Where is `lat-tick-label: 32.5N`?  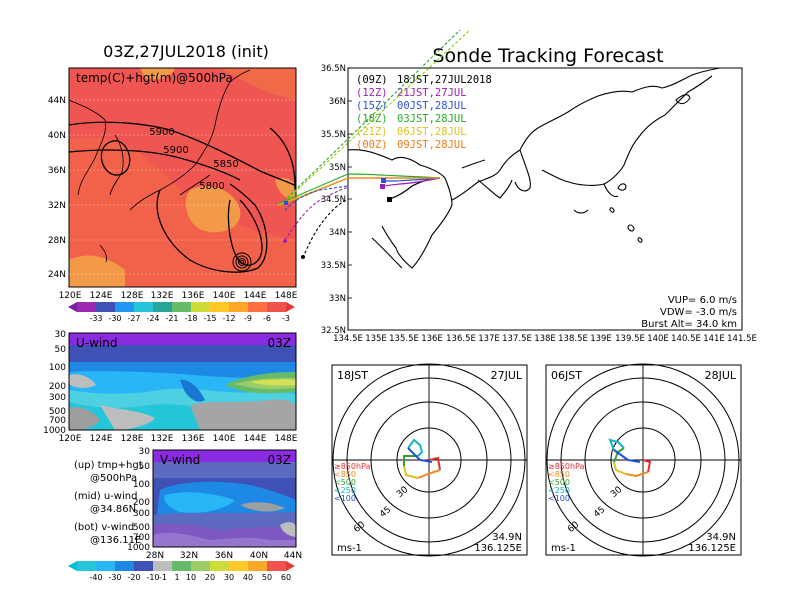 lat-tick-label: 32.5N is located at coordinates (333, 331).